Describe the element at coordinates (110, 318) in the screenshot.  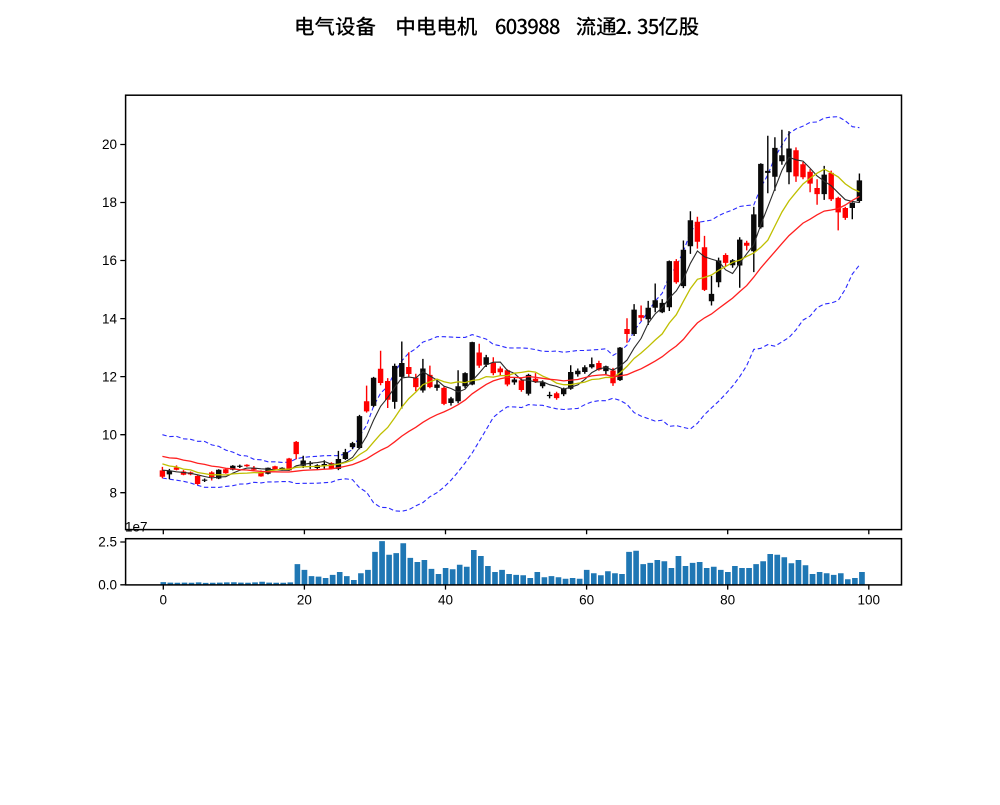
I see `svg-text: 14` at that location.